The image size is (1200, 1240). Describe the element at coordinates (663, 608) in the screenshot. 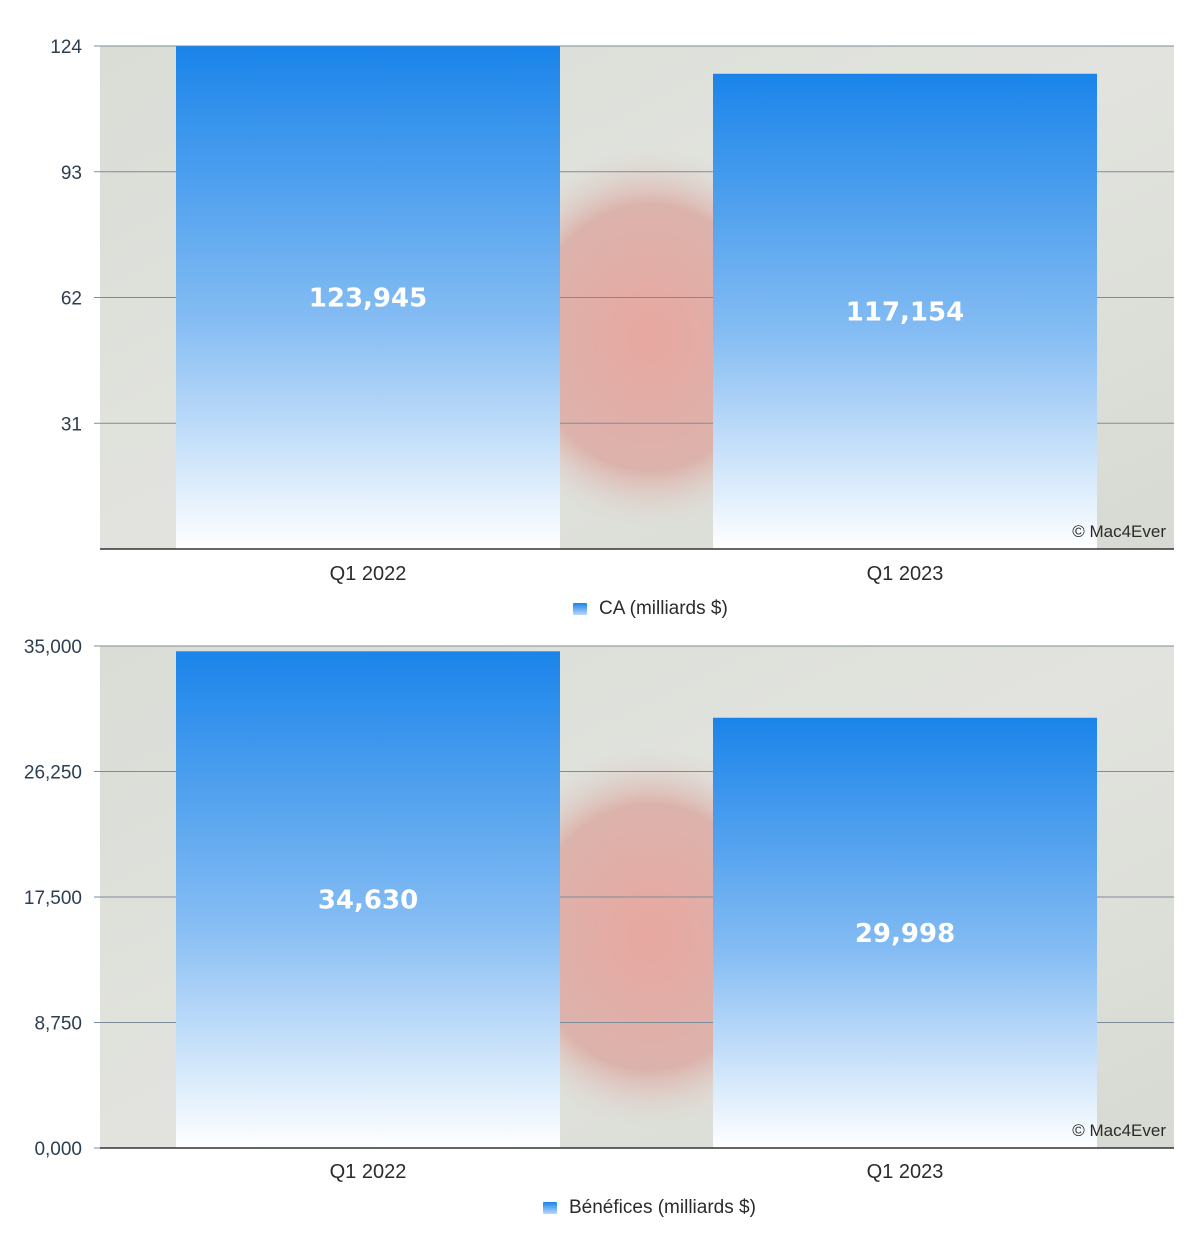

I see `legend-label: CA (milliards $)` at that location.